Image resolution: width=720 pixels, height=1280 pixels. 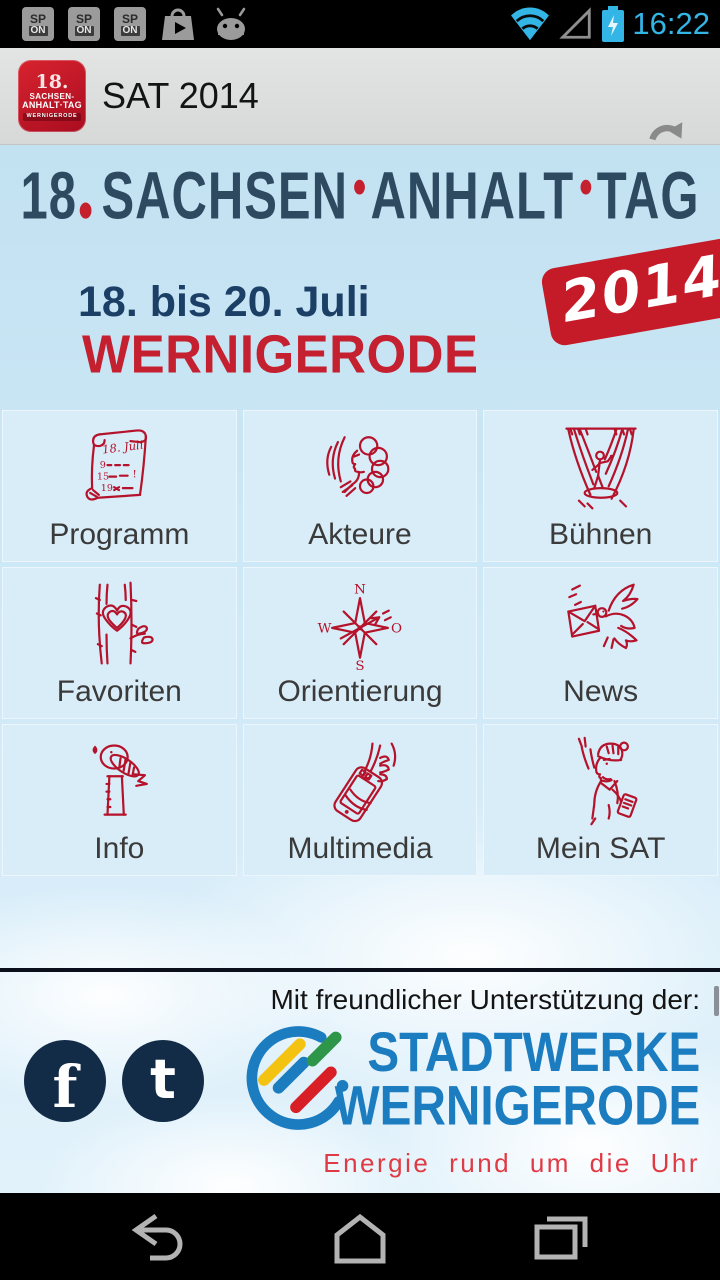 I want to click on battery-charging-icon, so click(x=613, y=24).